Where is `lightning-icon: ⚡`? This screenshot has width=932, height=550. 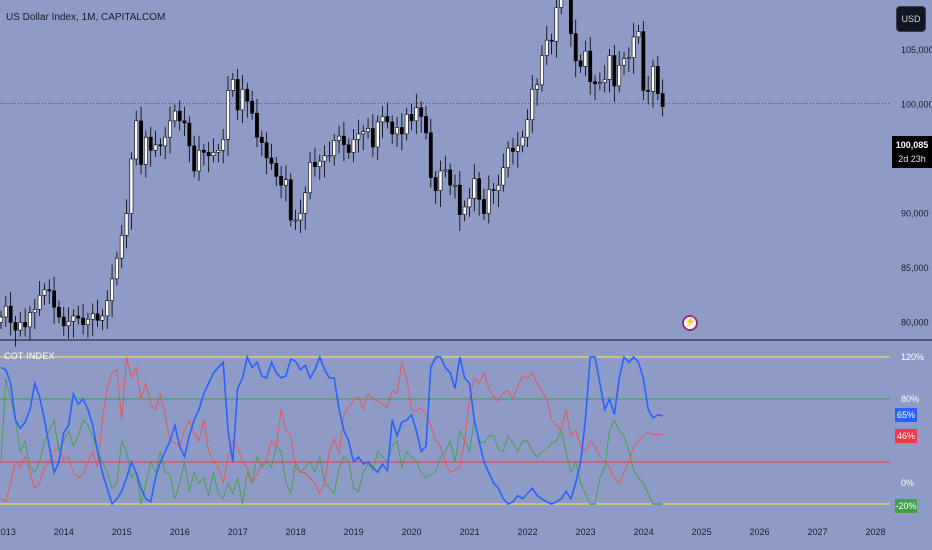 lightning-icon: ⚡ is located at coordinates (690, 323).